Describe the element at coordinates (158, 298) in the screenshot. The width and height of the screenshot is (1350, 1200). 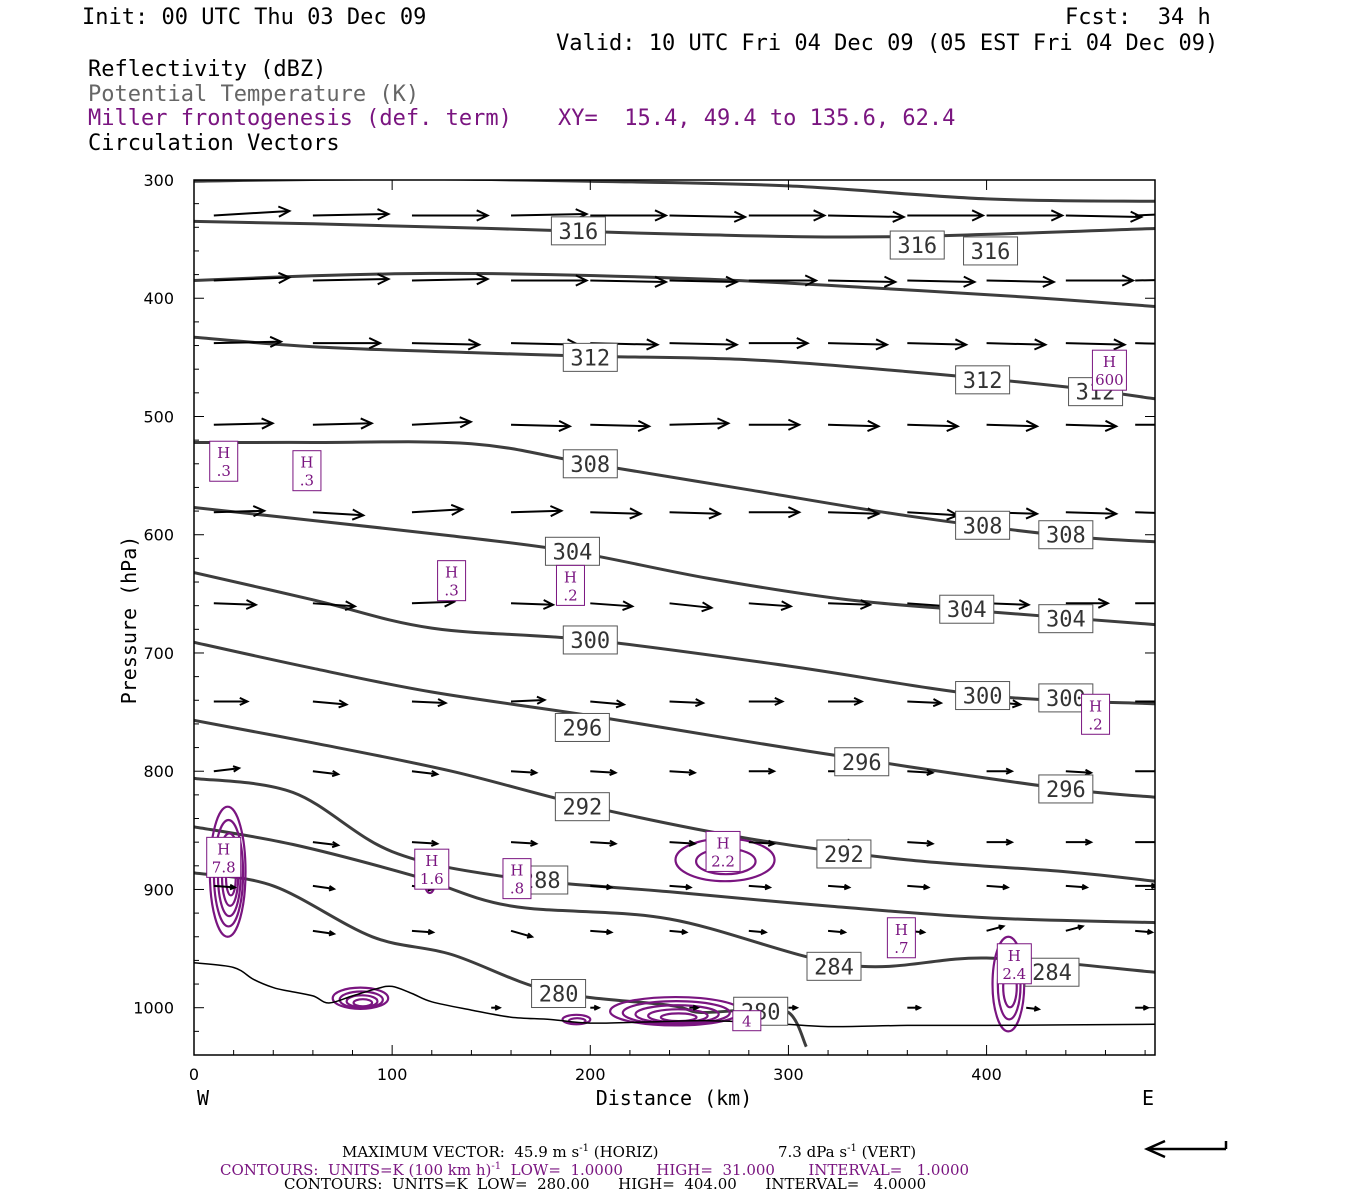
I see `y-tick-label: 400` at that location.